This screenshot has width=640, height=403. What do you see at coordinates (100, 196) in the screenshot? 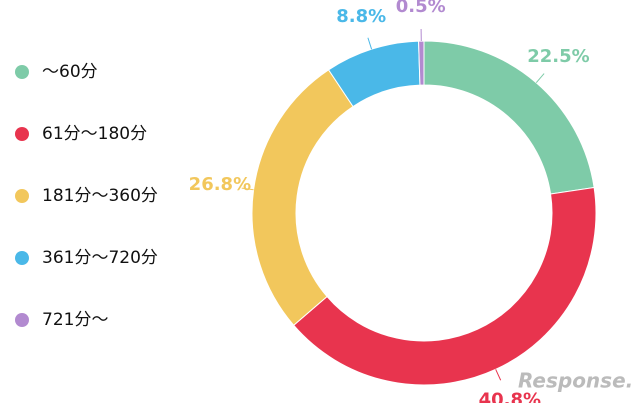
I see `legend-label: 181分～360分` at bounding box center [100, 196].